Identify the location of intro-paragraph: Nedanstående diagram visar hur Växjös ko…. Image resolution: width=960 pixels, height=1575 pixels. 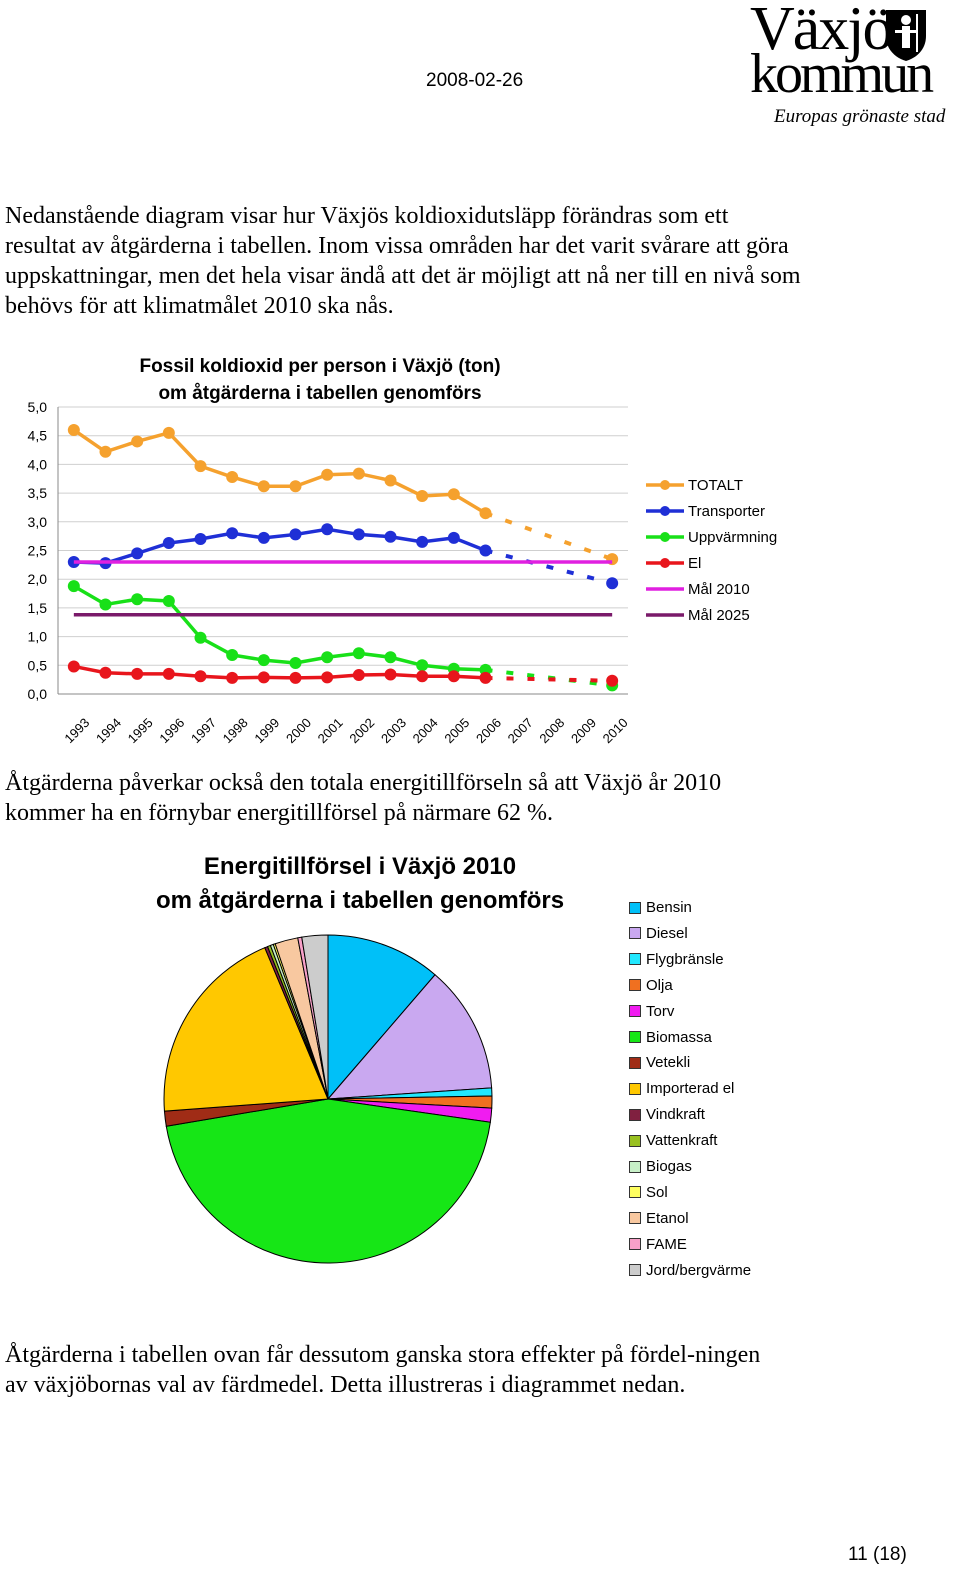
(403, 261).